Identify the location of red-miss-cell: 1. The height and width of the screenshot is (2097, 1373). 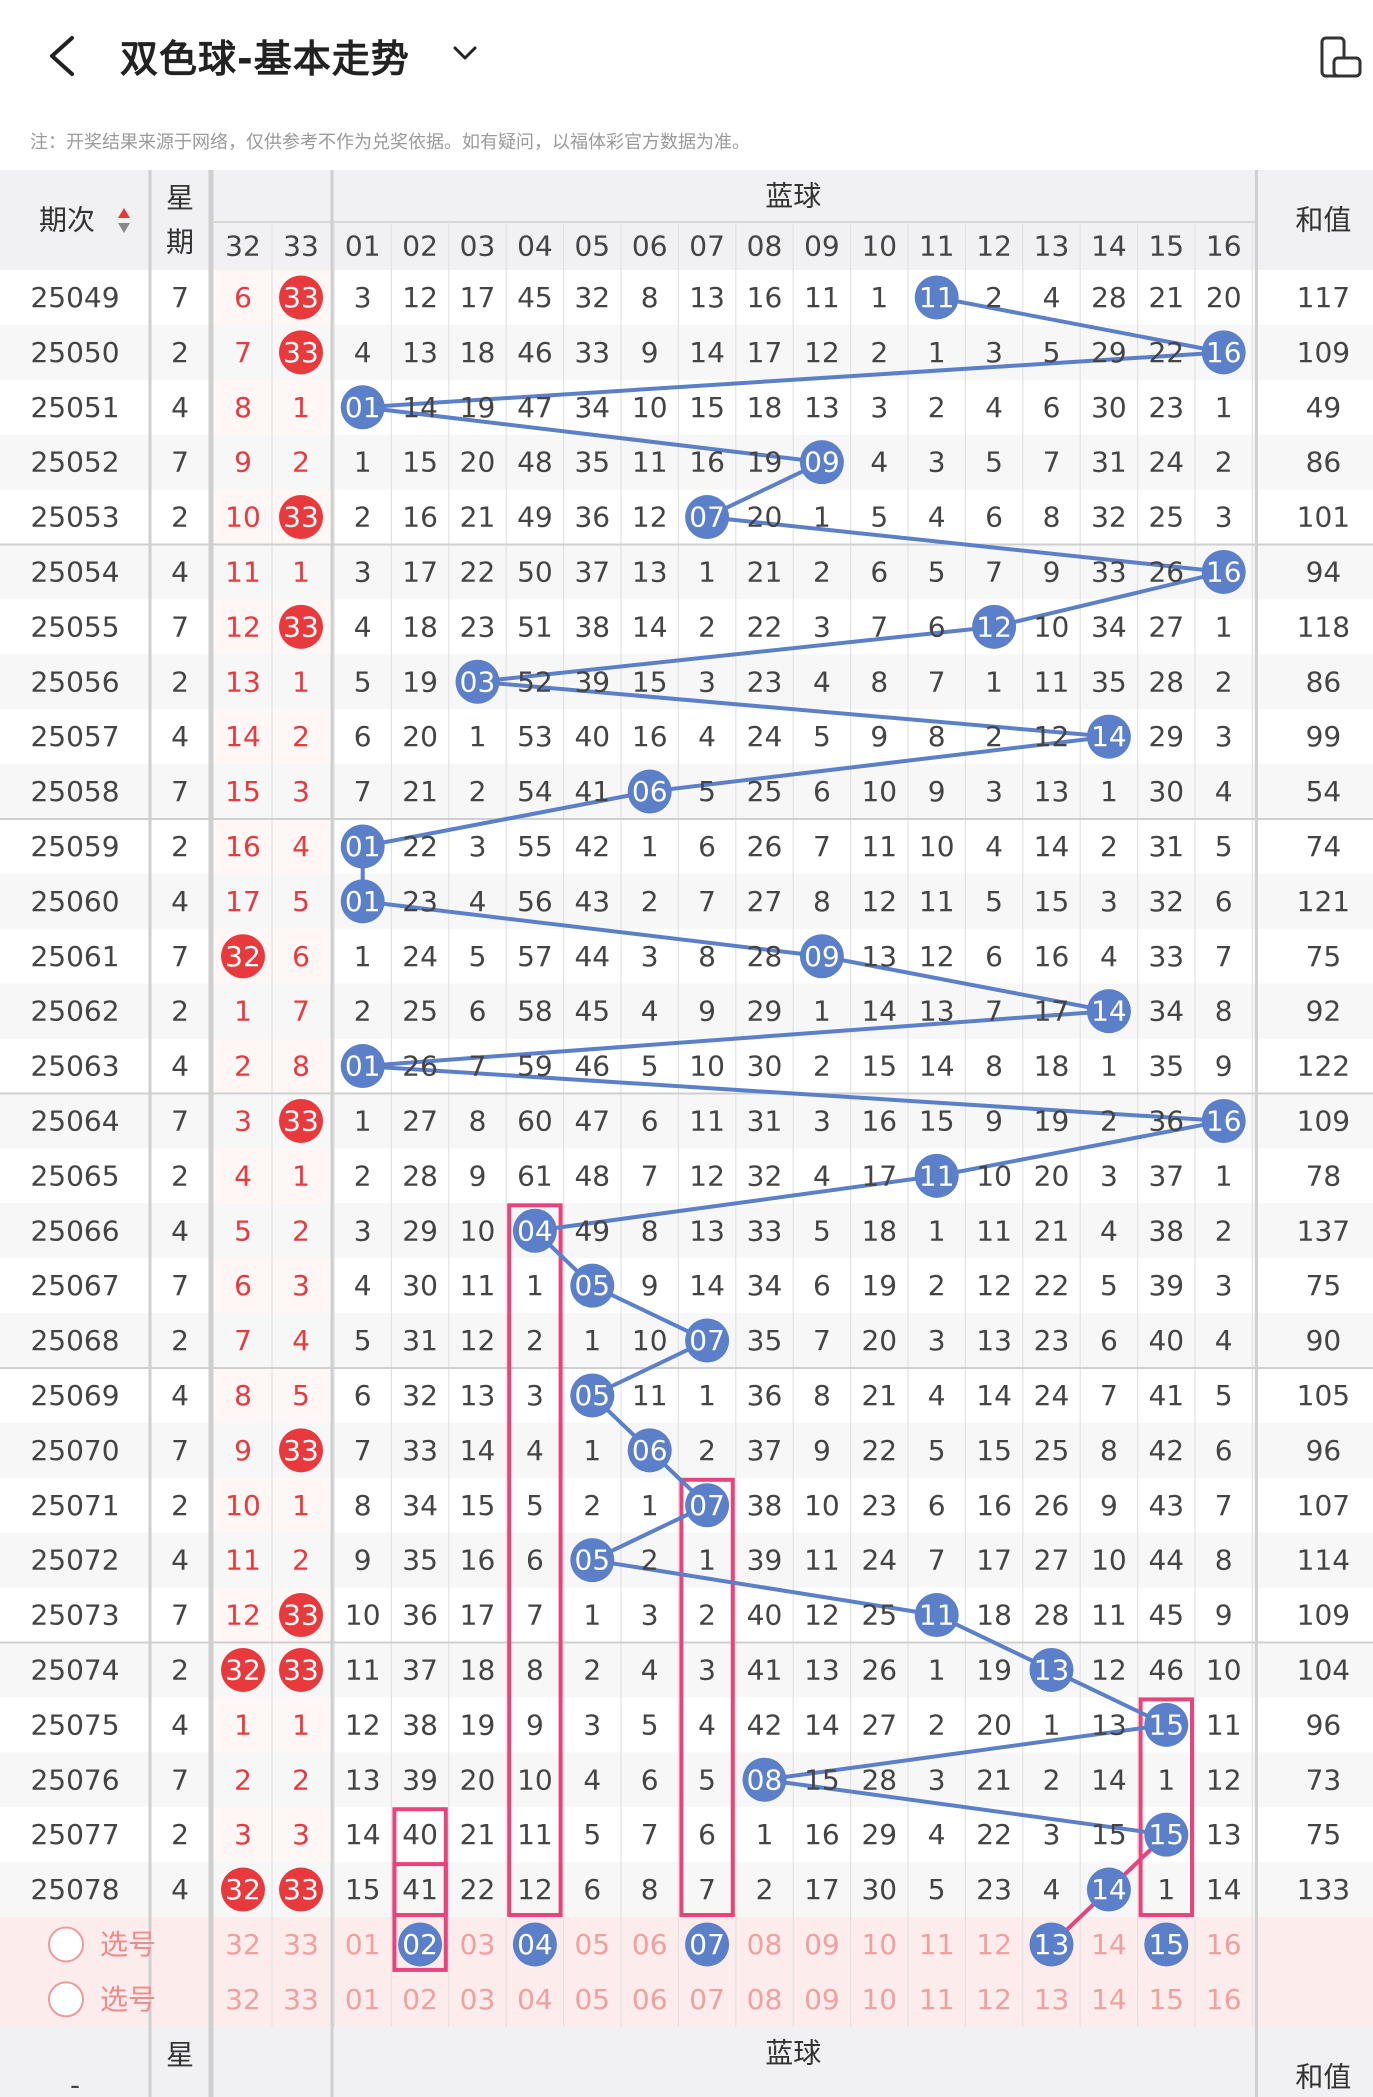
(243, 1011).